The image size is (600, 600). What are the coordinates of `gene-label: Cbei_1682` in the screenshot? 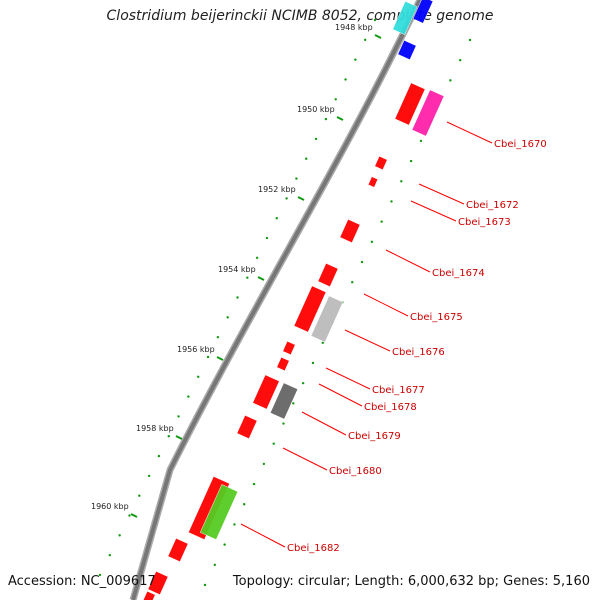 It's located at (313, 548).